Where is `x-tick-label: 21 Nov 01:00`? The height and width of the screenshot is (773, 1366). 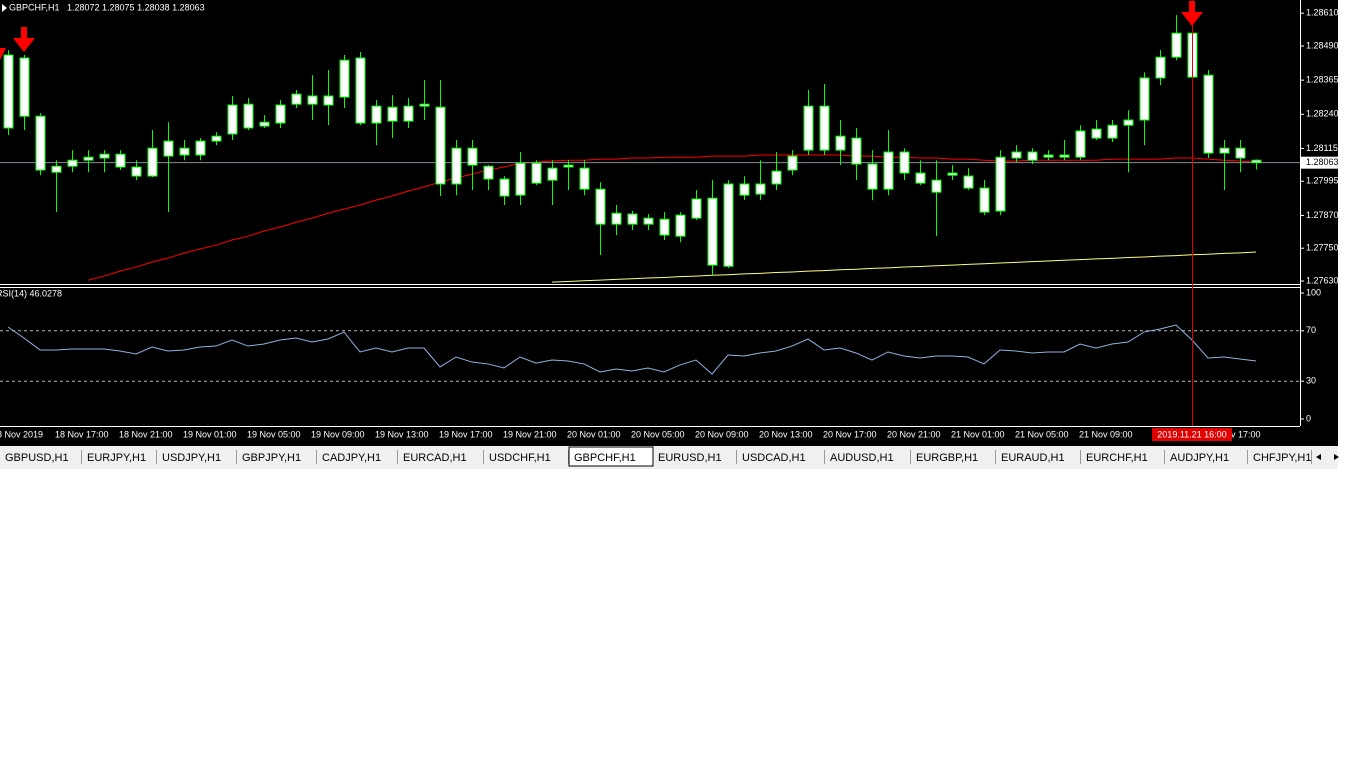
x-tick-label: 21 Nov 01:00 is located at coordinates (978, 434).